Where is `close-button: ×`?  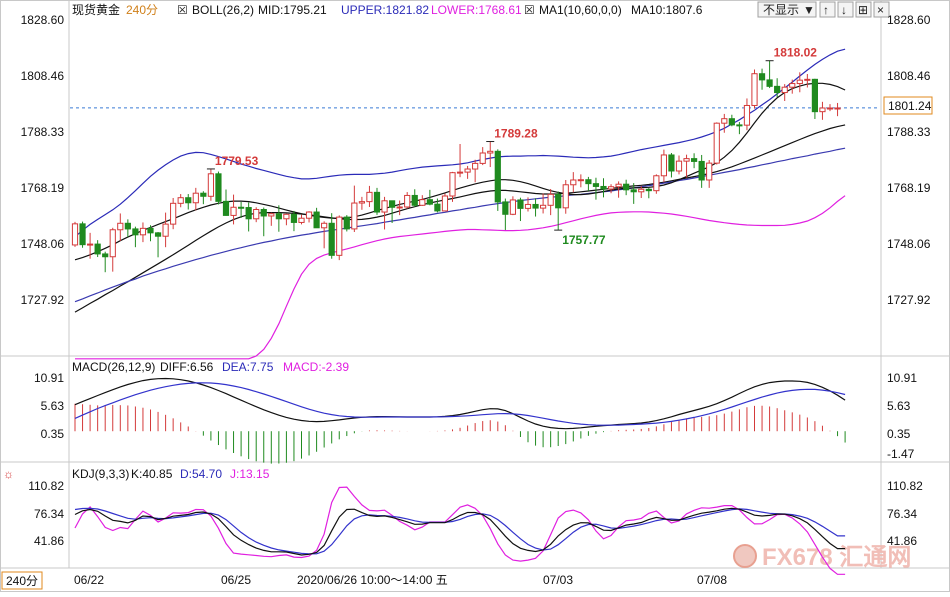
close-button: × is located at coordinates (881, 9).